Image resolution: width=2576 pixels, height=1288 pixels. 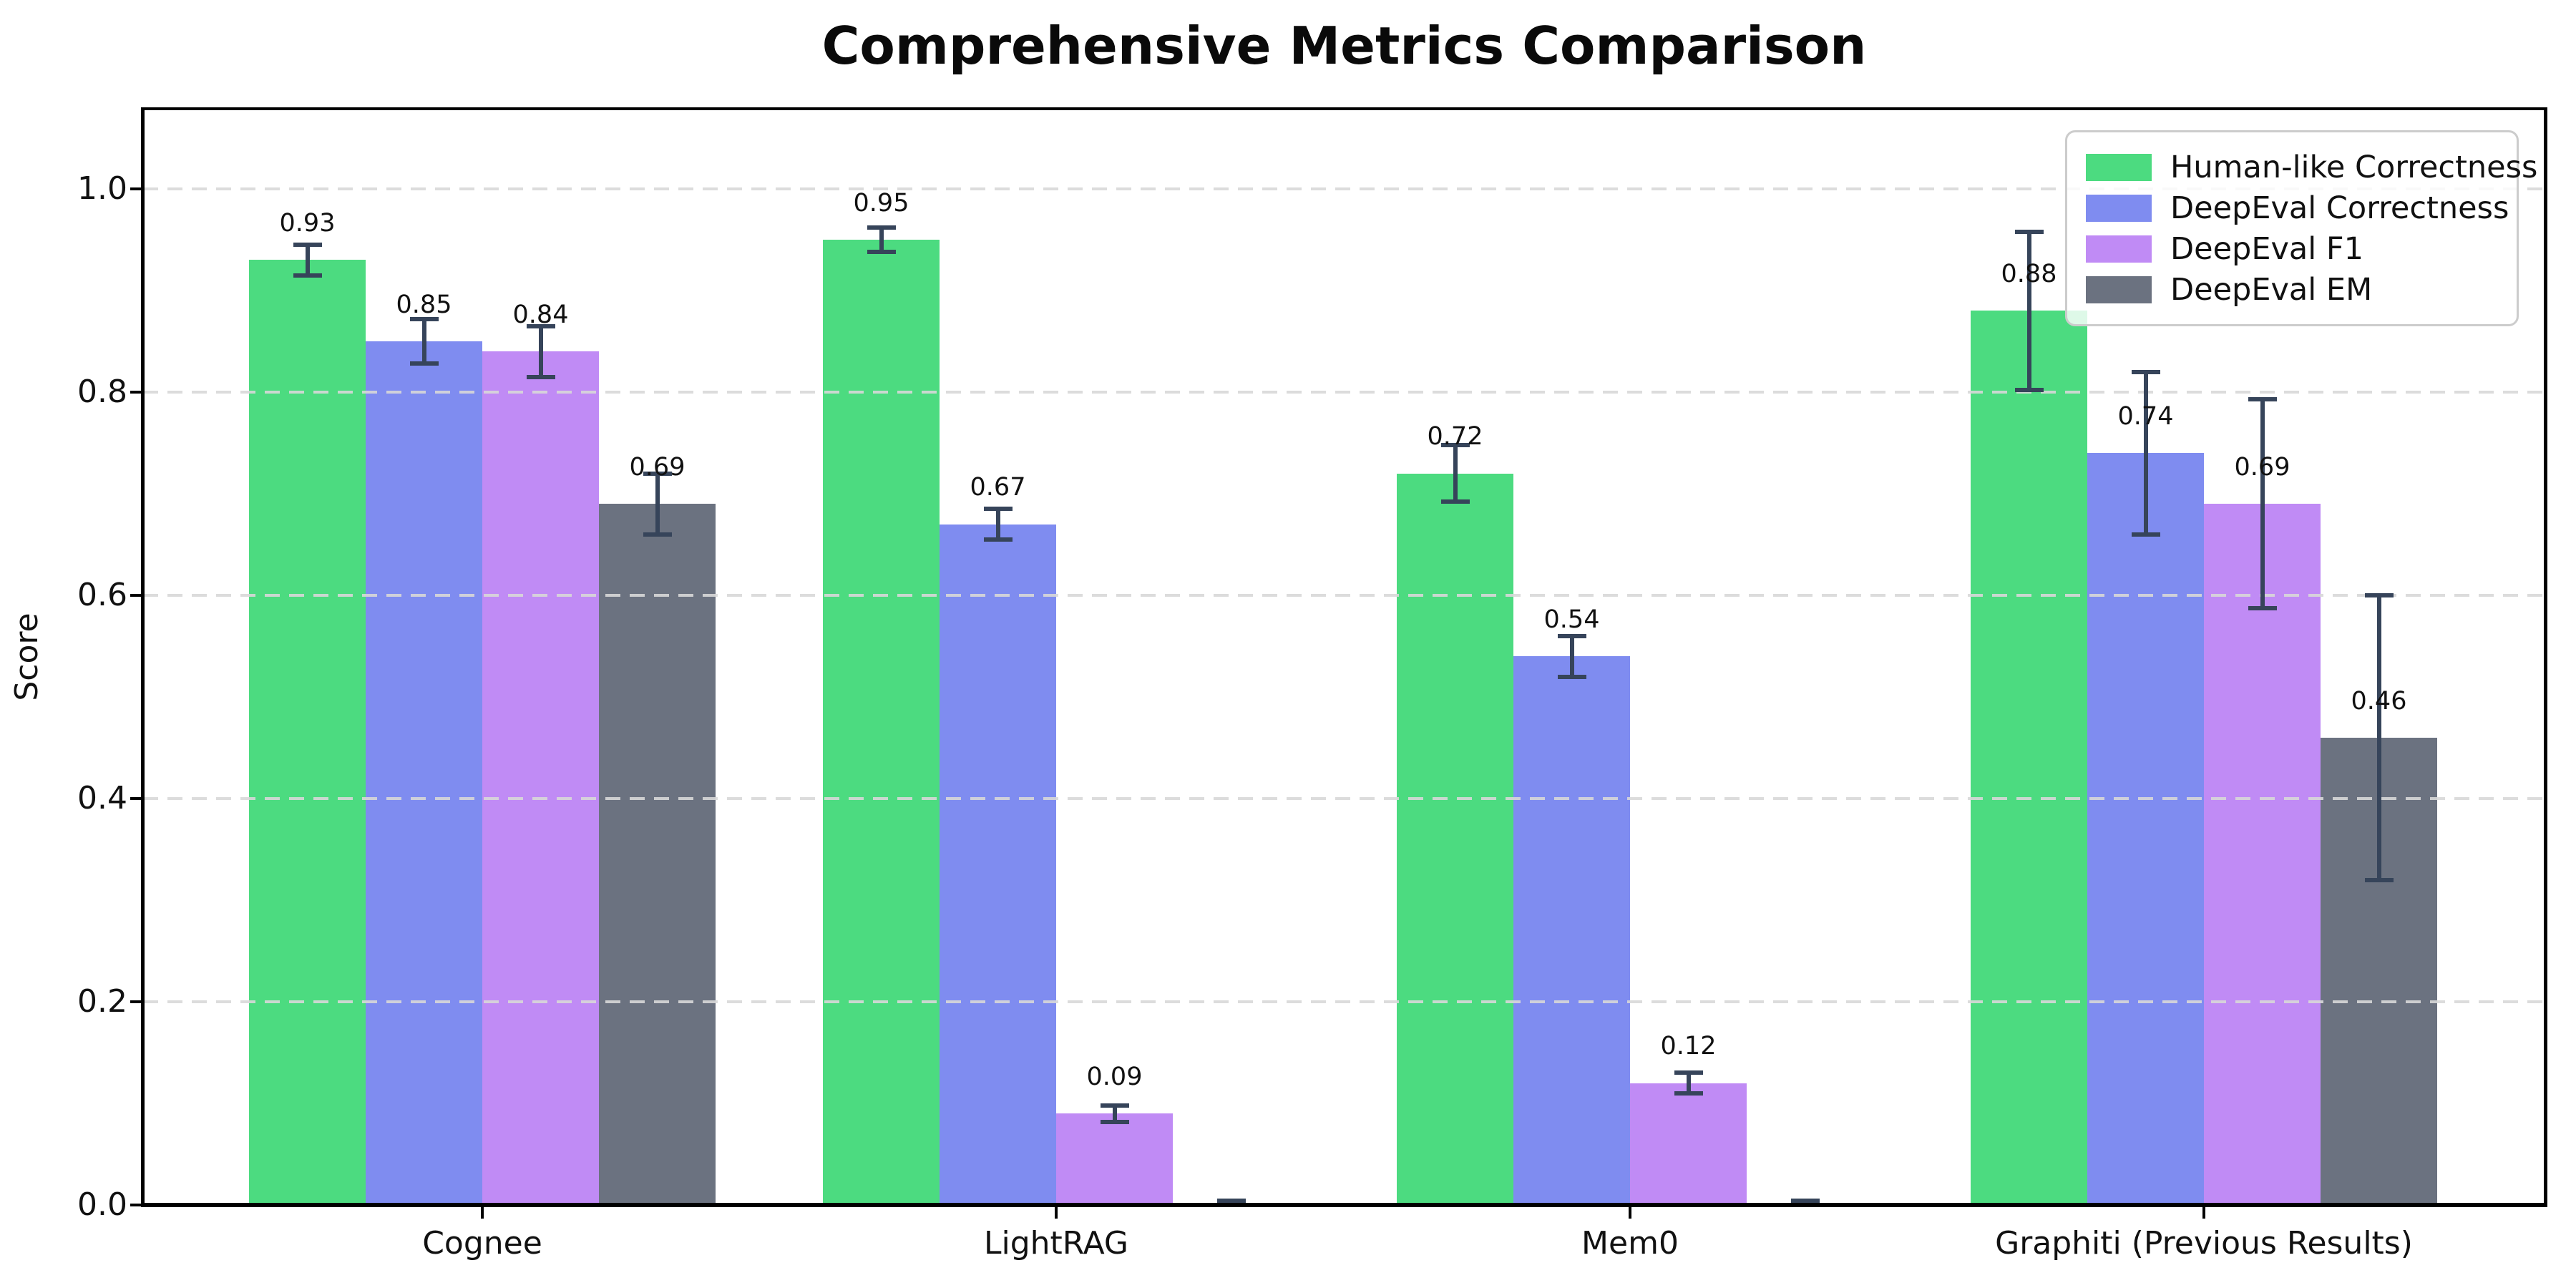 What do you see at coordinates (1630, 1213) in the screenshot?
I see `x-tick-mark-mem0` at bounding box center [1630, 1213].